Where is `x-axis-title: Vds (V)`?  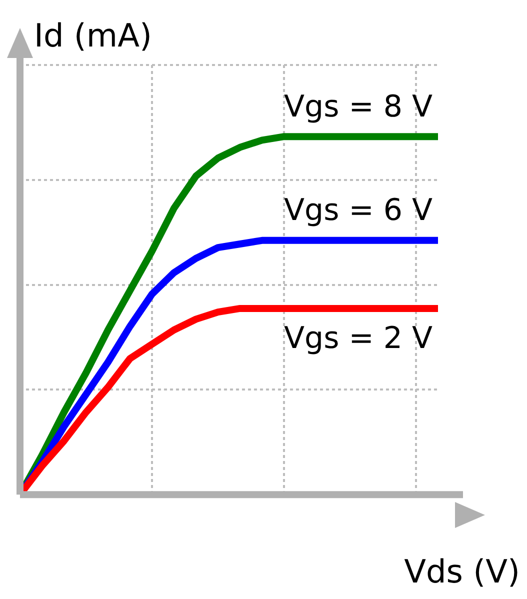 x-axis-title: Vds (V) is located at coordinates (462, 571).